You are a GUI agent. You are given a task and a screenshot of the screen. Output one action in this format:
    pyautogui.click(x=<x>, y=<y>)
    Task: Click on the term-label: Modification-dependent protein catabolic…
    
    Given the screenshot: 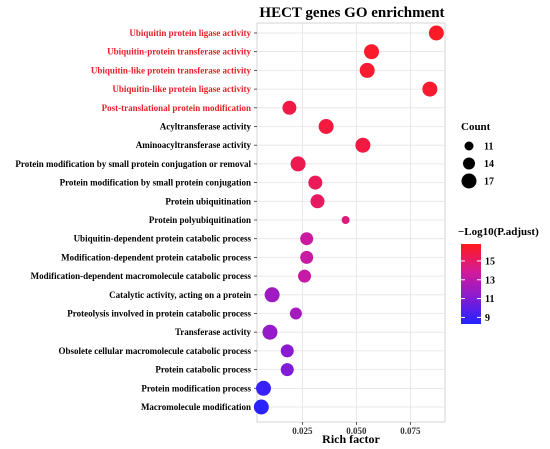 What is the action you would take?
    pyautogui.click(x=156, y=257)
    